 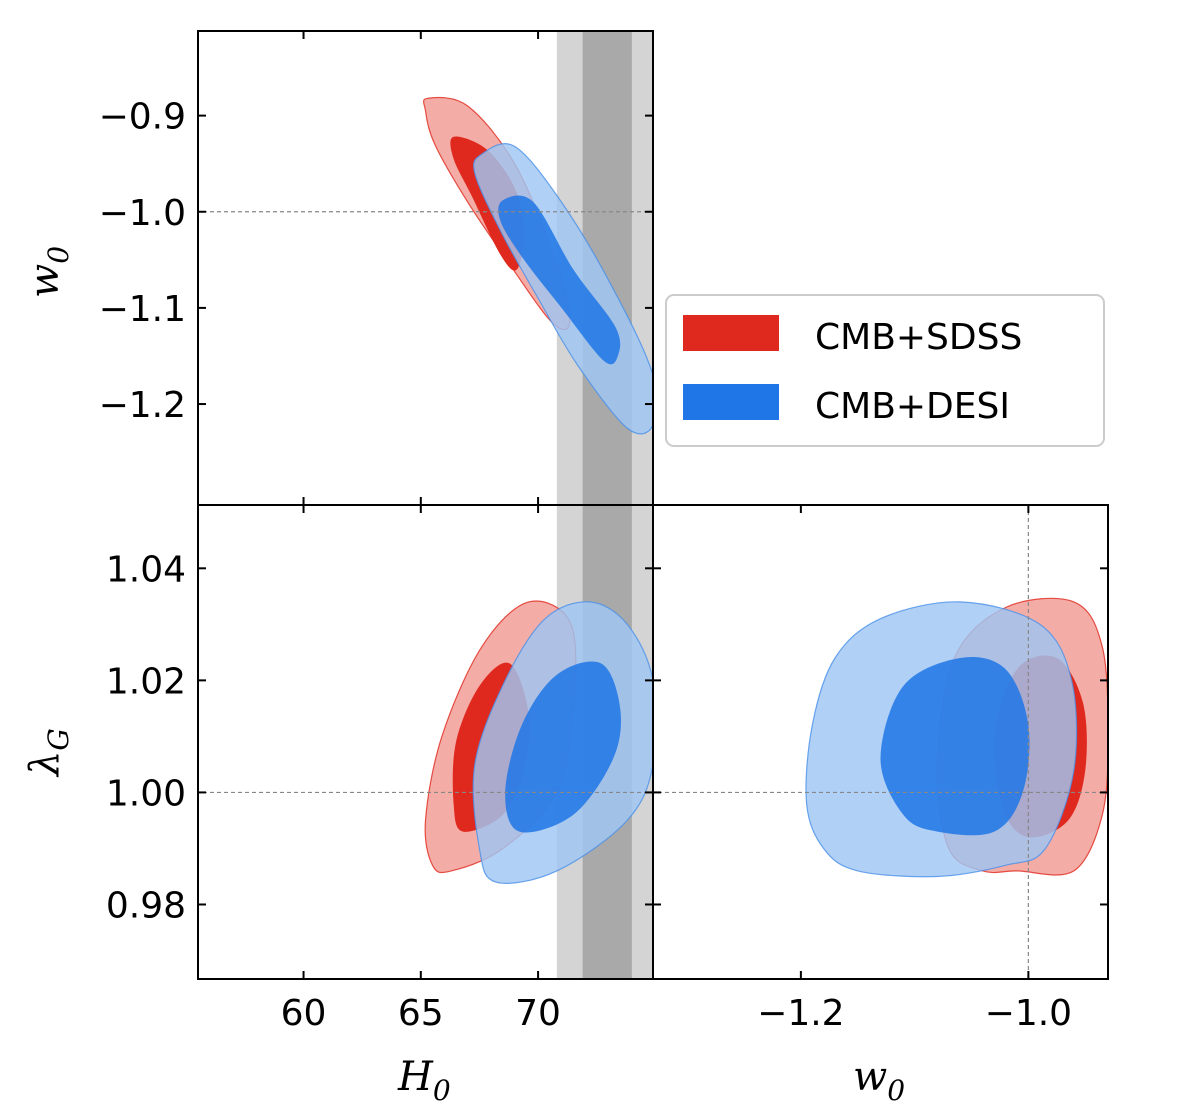 What do you see at coordinates (146, 793) in the screenshot?
I see `y-tick-label: 1.00` at bounding box center [146, 793].